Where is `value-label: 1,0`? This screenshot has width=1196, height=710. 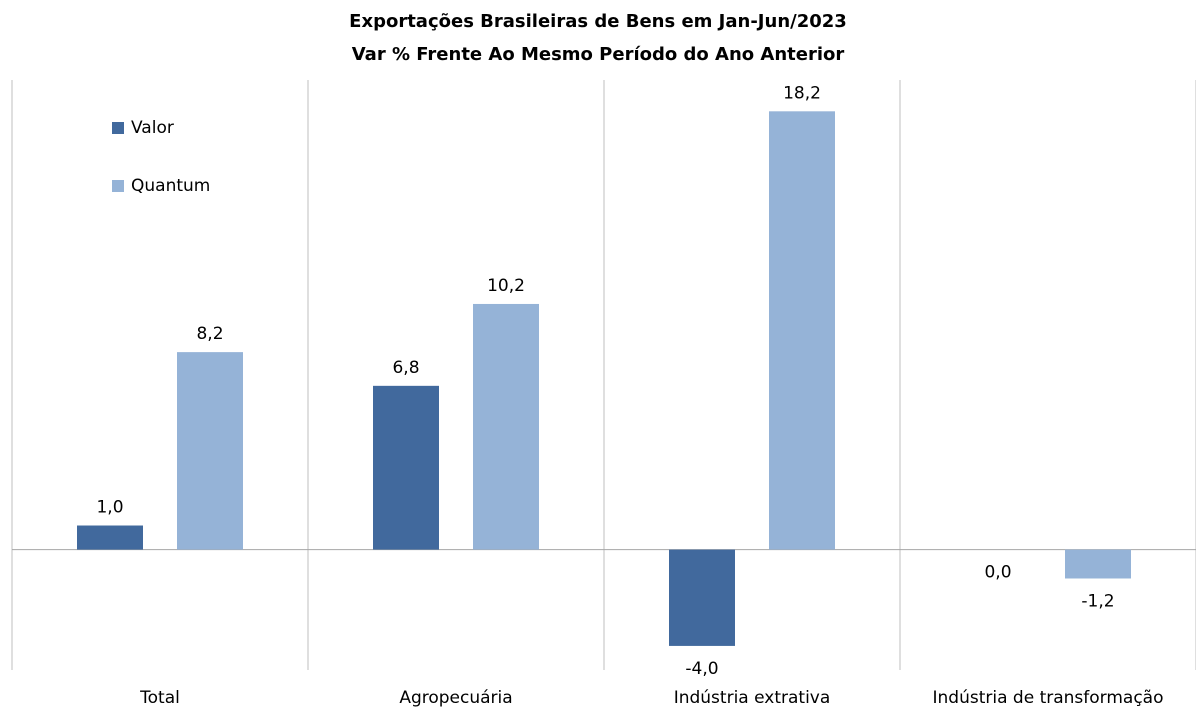
value-label: 1,0 is located at coordinates (109, 508).